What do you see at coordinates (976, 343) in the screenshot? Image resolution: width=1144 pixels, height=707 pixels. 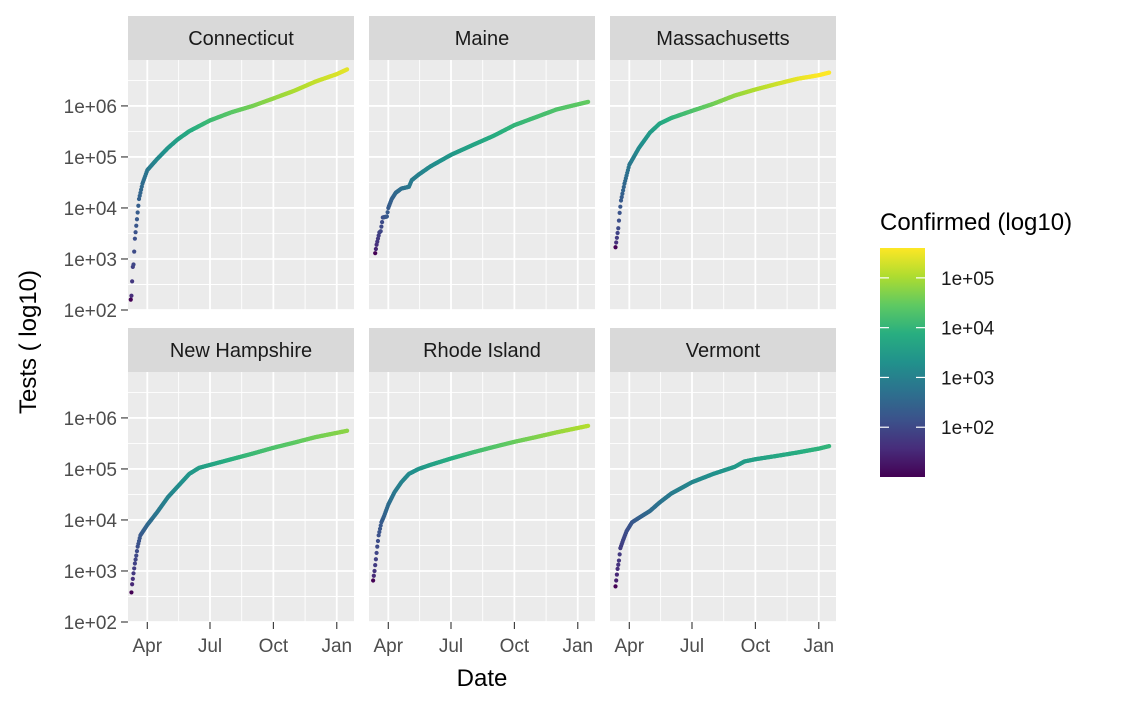 I see `color-legend: Confirmed (log10) 1e+02 1e+03 1e+04 1e+05` at bounding box center [976, 343].